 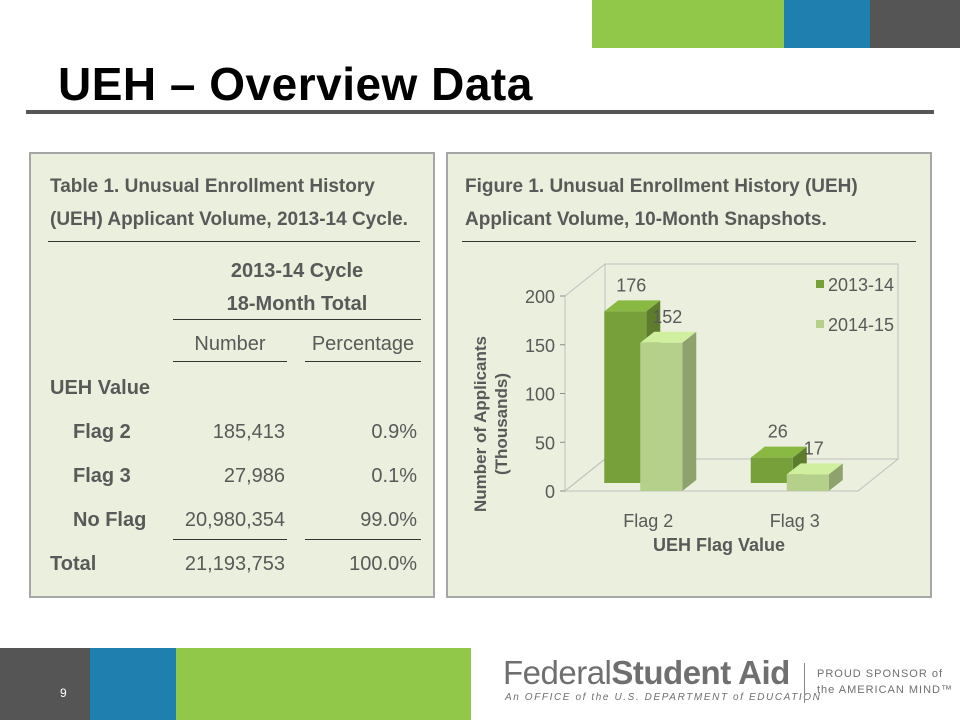 I want to click on row-percentage: 99.0%, so click(x=388, y=520).